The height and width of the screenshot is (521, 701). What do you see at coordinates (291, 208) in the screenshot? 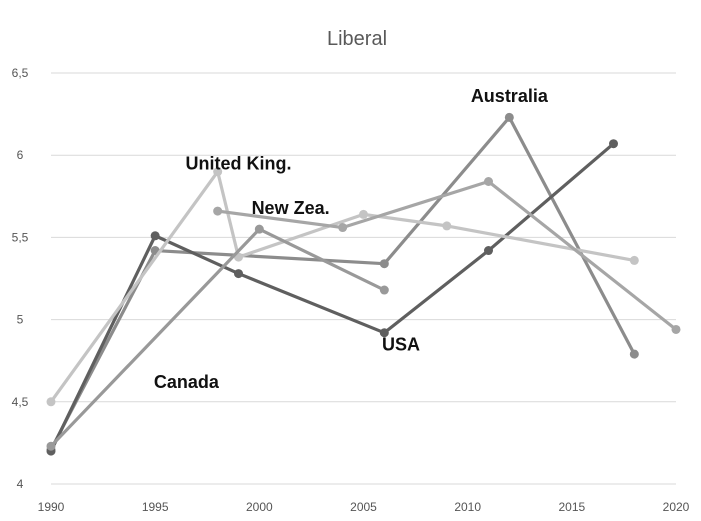
I see `series-annotation: New Zea.` at bounding box center [291, 208].